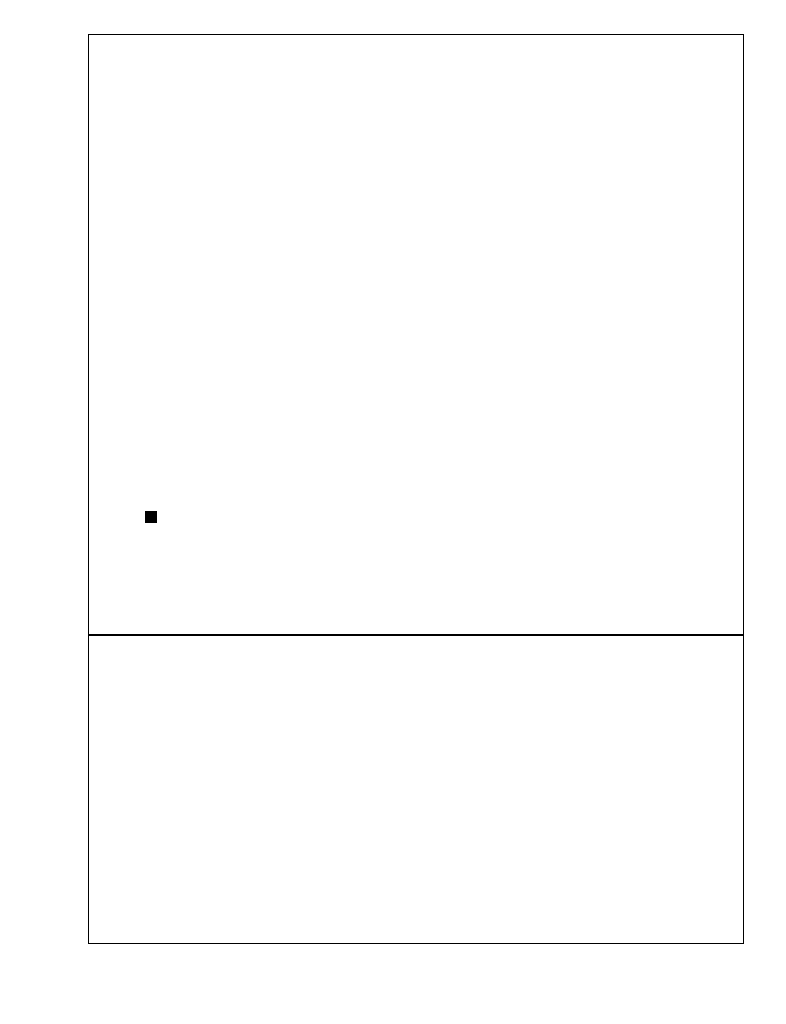 The image size is (786, 1024). What do you see at coordinates (413, 75) in the screenshot?
I see `title-subscript` at bounding box center [413, 75].